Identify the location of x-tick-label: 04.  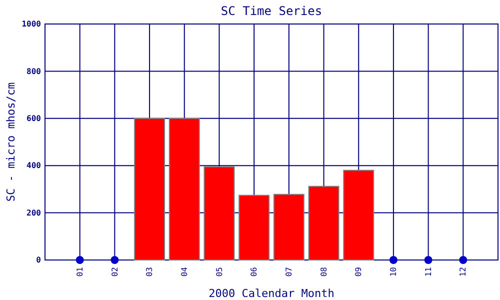
(184, 271).